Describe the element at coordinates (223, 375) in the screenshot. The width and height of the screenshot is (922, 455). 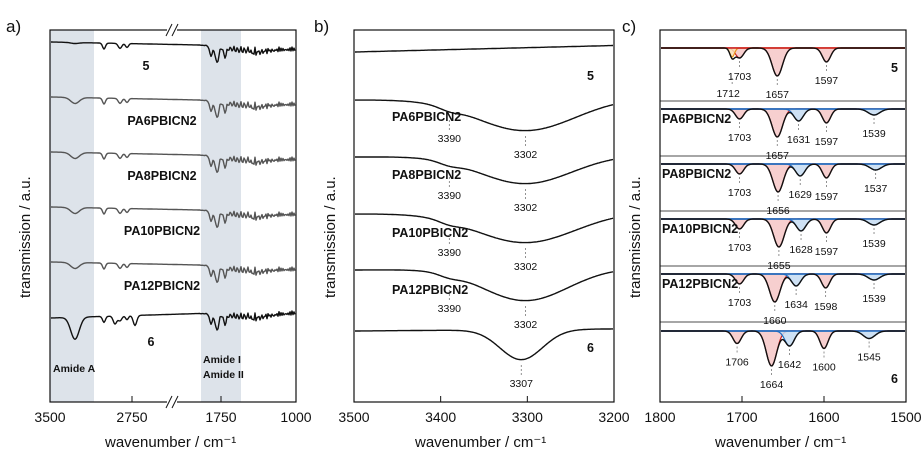
I see `region-label-amide-ii: Amide II` at that location.